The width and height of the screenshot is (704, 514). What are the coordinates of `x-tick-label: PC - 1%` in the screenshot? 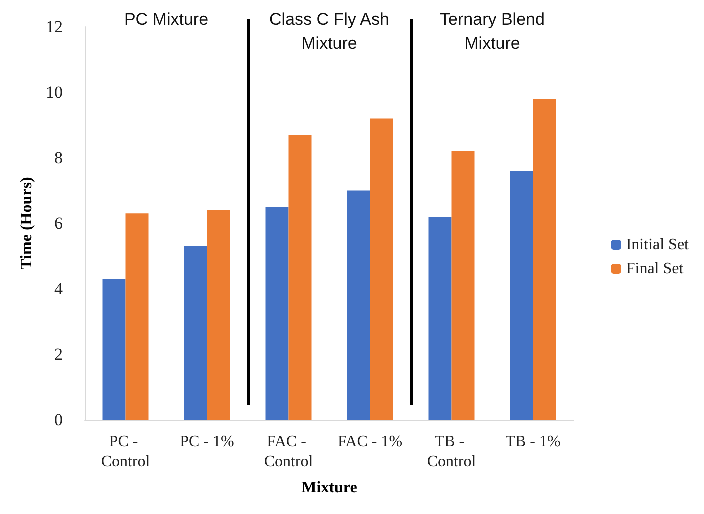 It's located at (207, 442).